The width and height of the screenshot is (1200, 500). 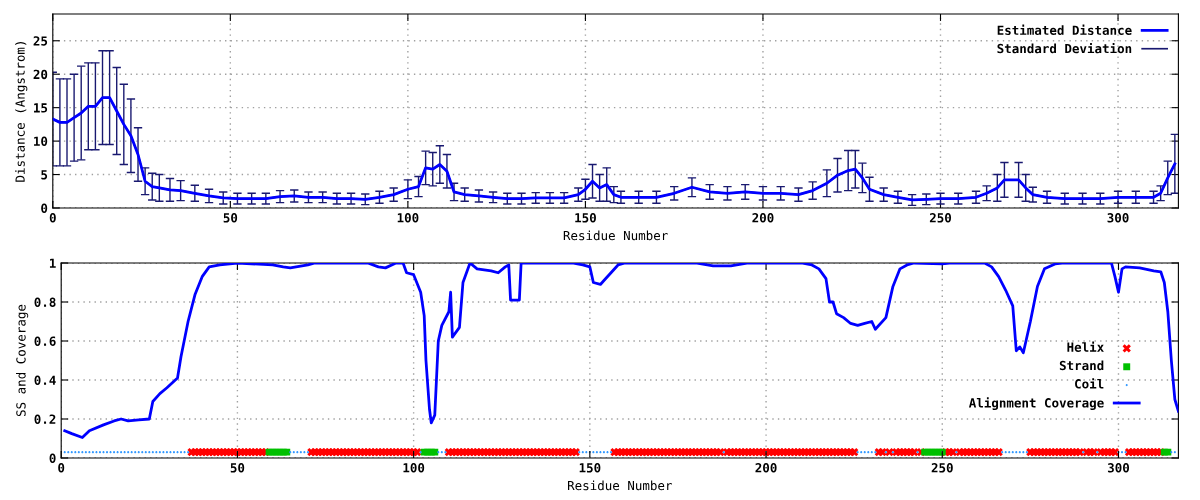 I want to click on y-tick-label: 25, so click(x=40, y=41).